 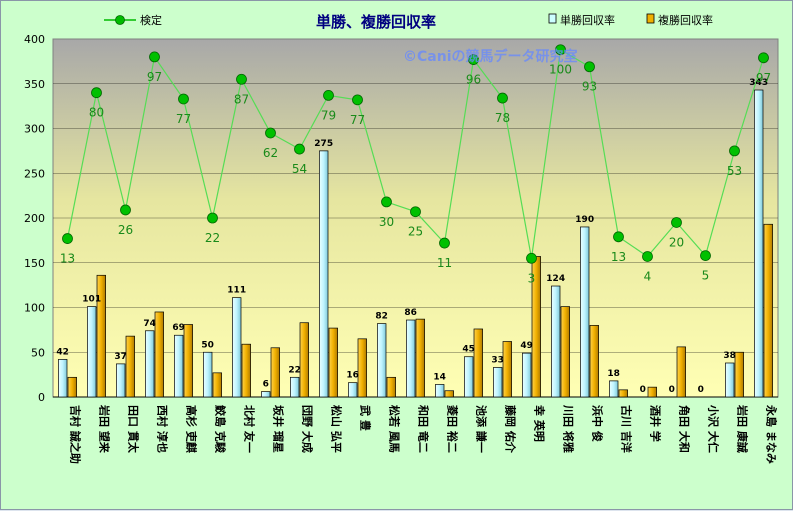 What do you see at coordinates (149, 324) in the screenshot?
I see `tansho-value-label: 74` at bounding box center [149, 324].